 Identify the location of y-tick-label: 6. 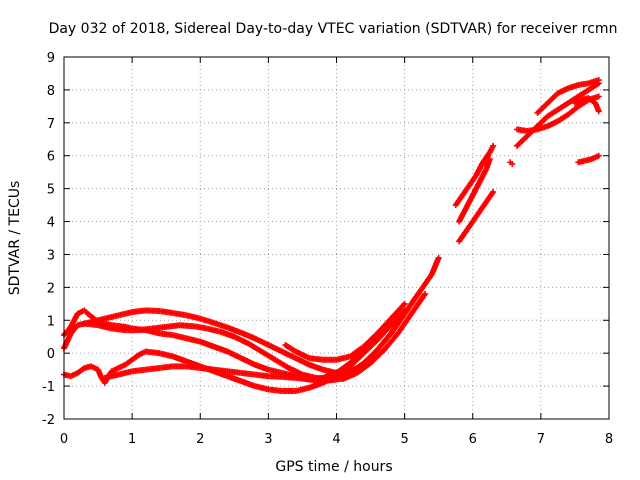
(51, 157).